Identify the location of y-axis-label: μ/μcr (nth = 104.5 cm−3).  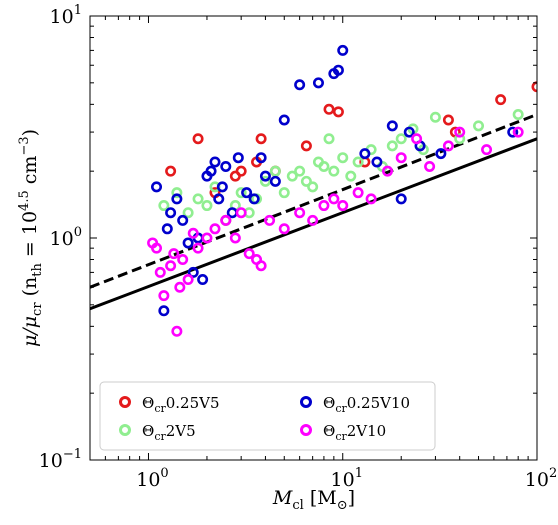
(31, 238).